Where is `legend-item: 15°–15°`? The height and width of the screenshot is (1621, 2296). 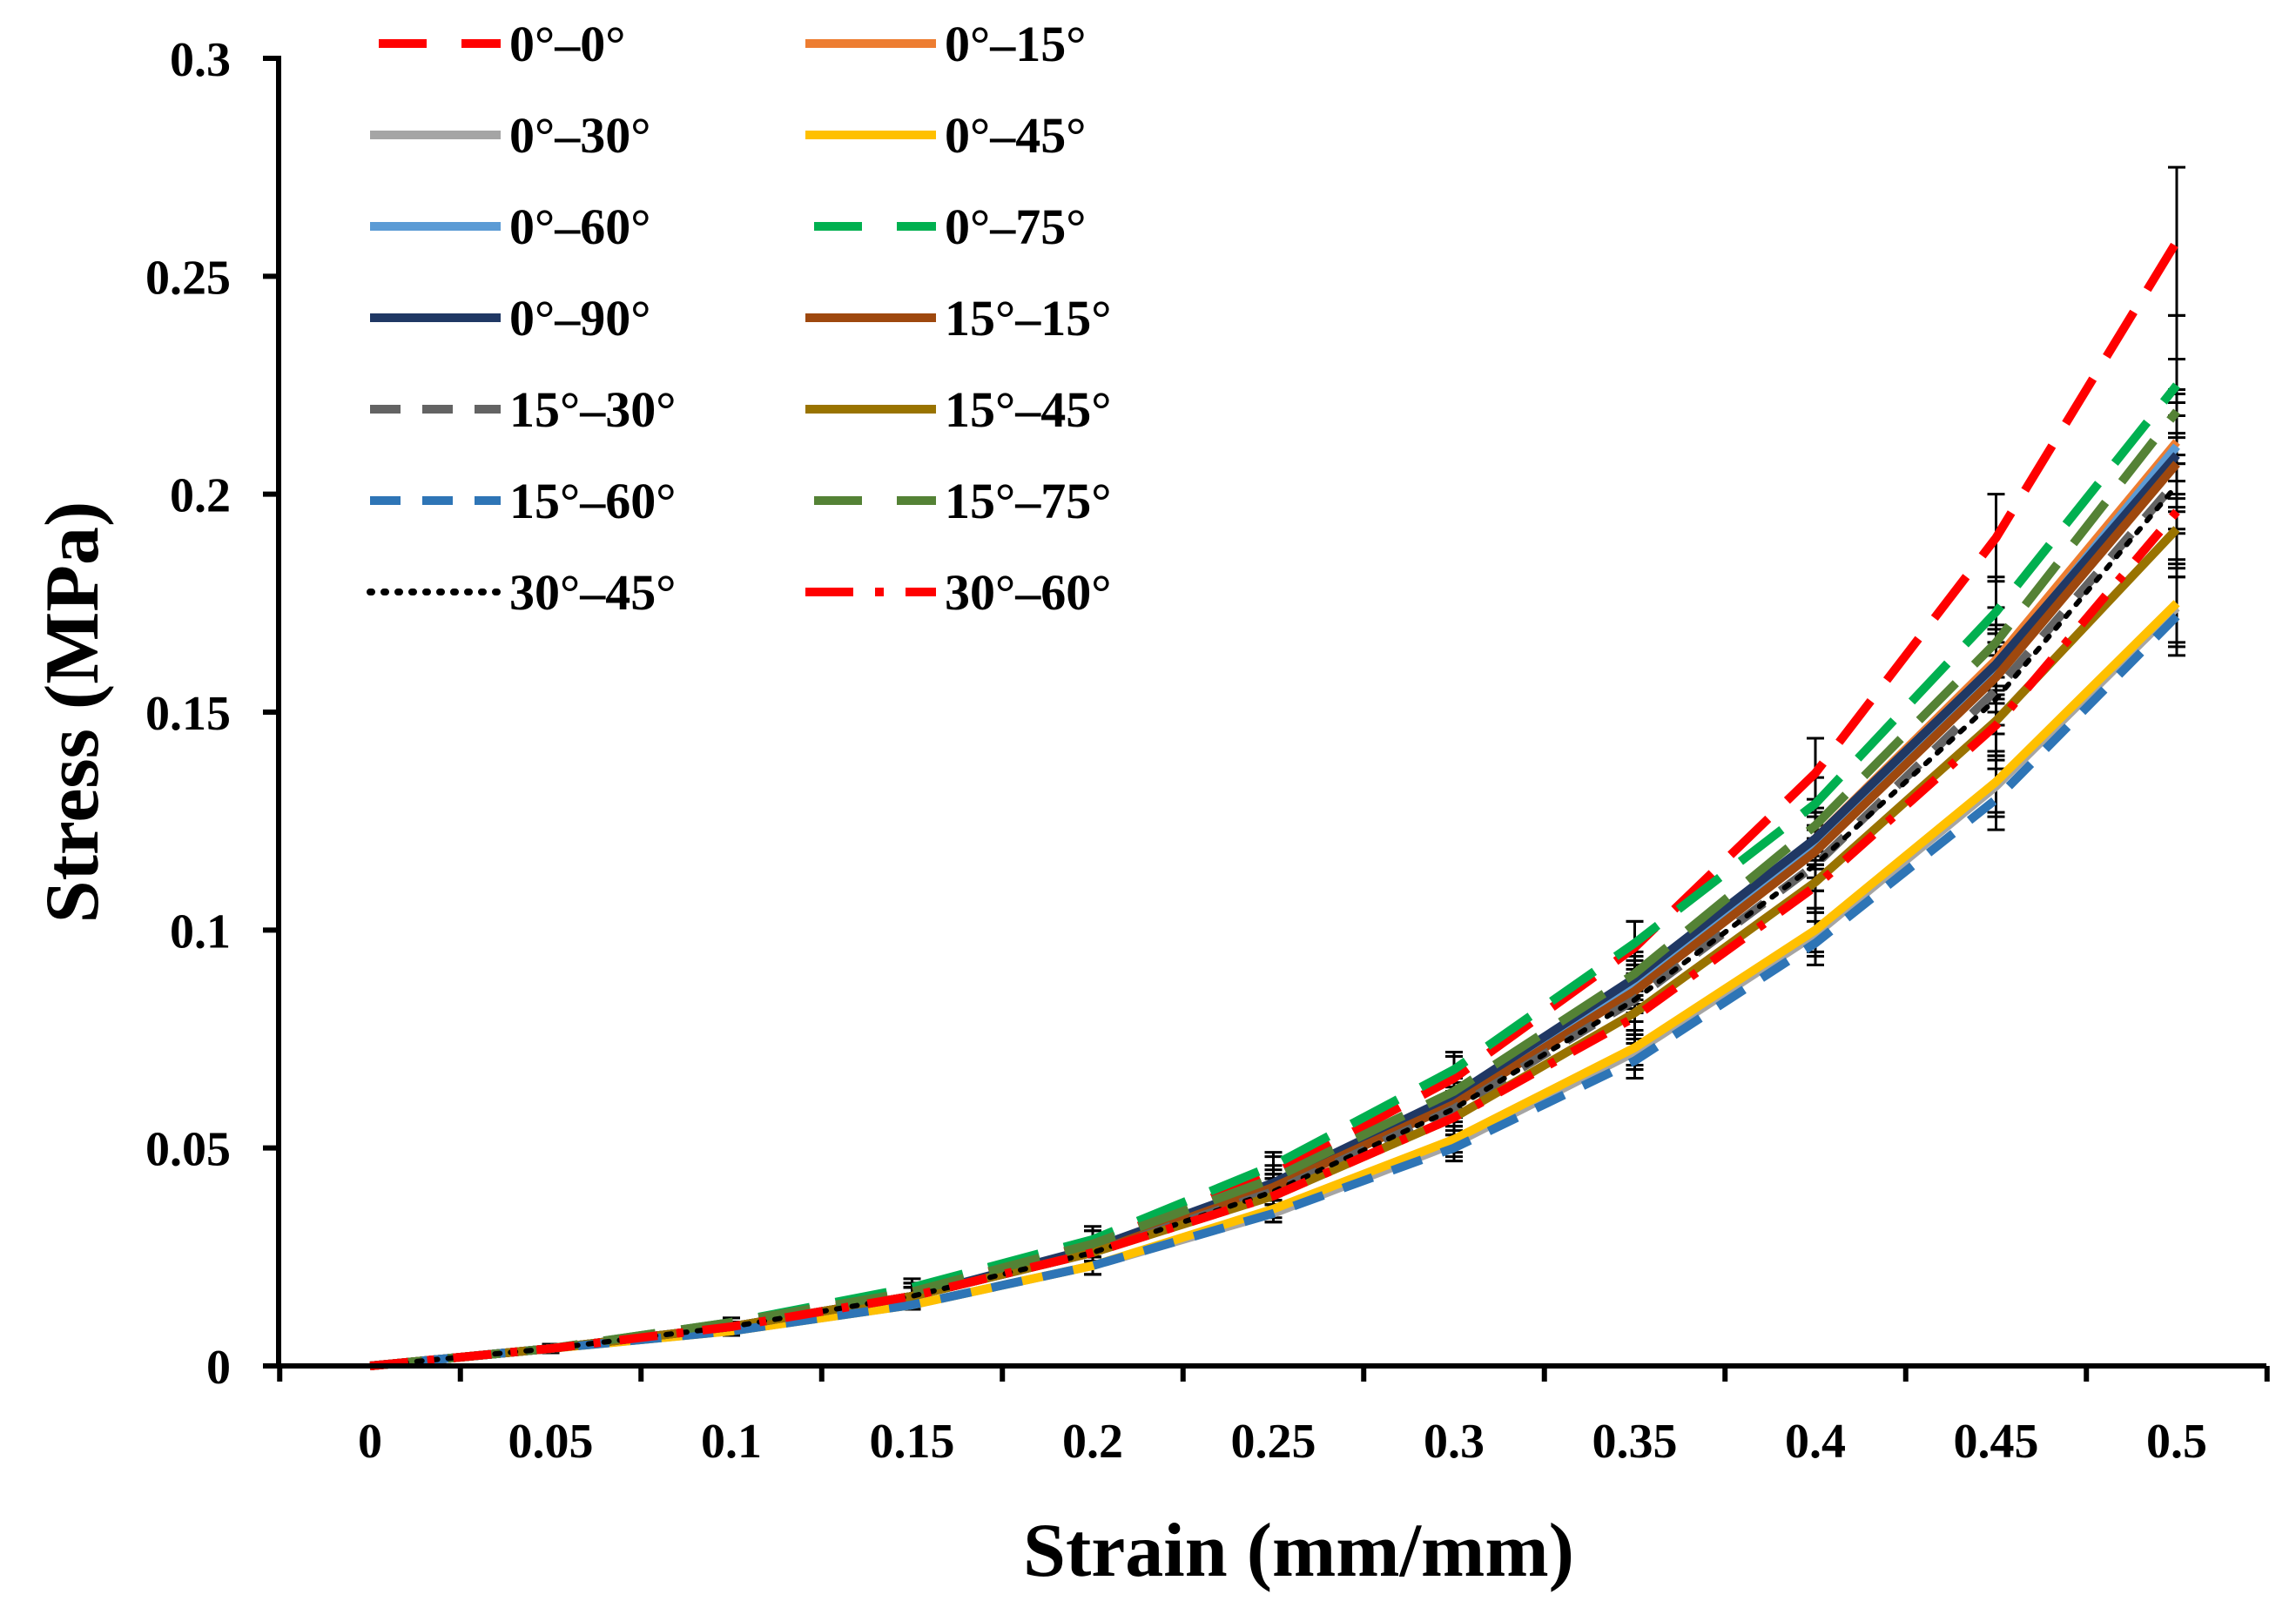 legend-item: 15°–15° is located at coordinates (958, 318).